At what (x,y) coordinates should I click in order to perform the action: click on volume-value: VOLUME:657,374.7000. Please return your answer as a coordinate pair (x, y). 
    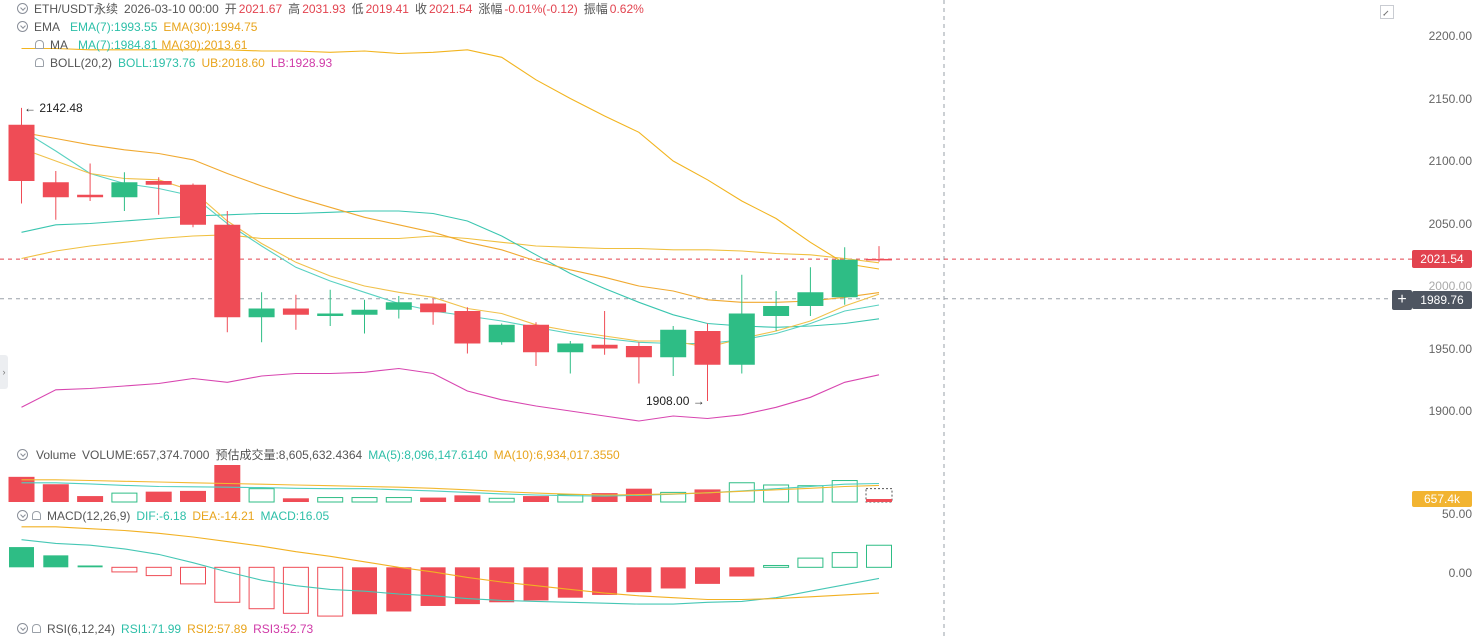
    Looking at the image, I should click on (146, 454).